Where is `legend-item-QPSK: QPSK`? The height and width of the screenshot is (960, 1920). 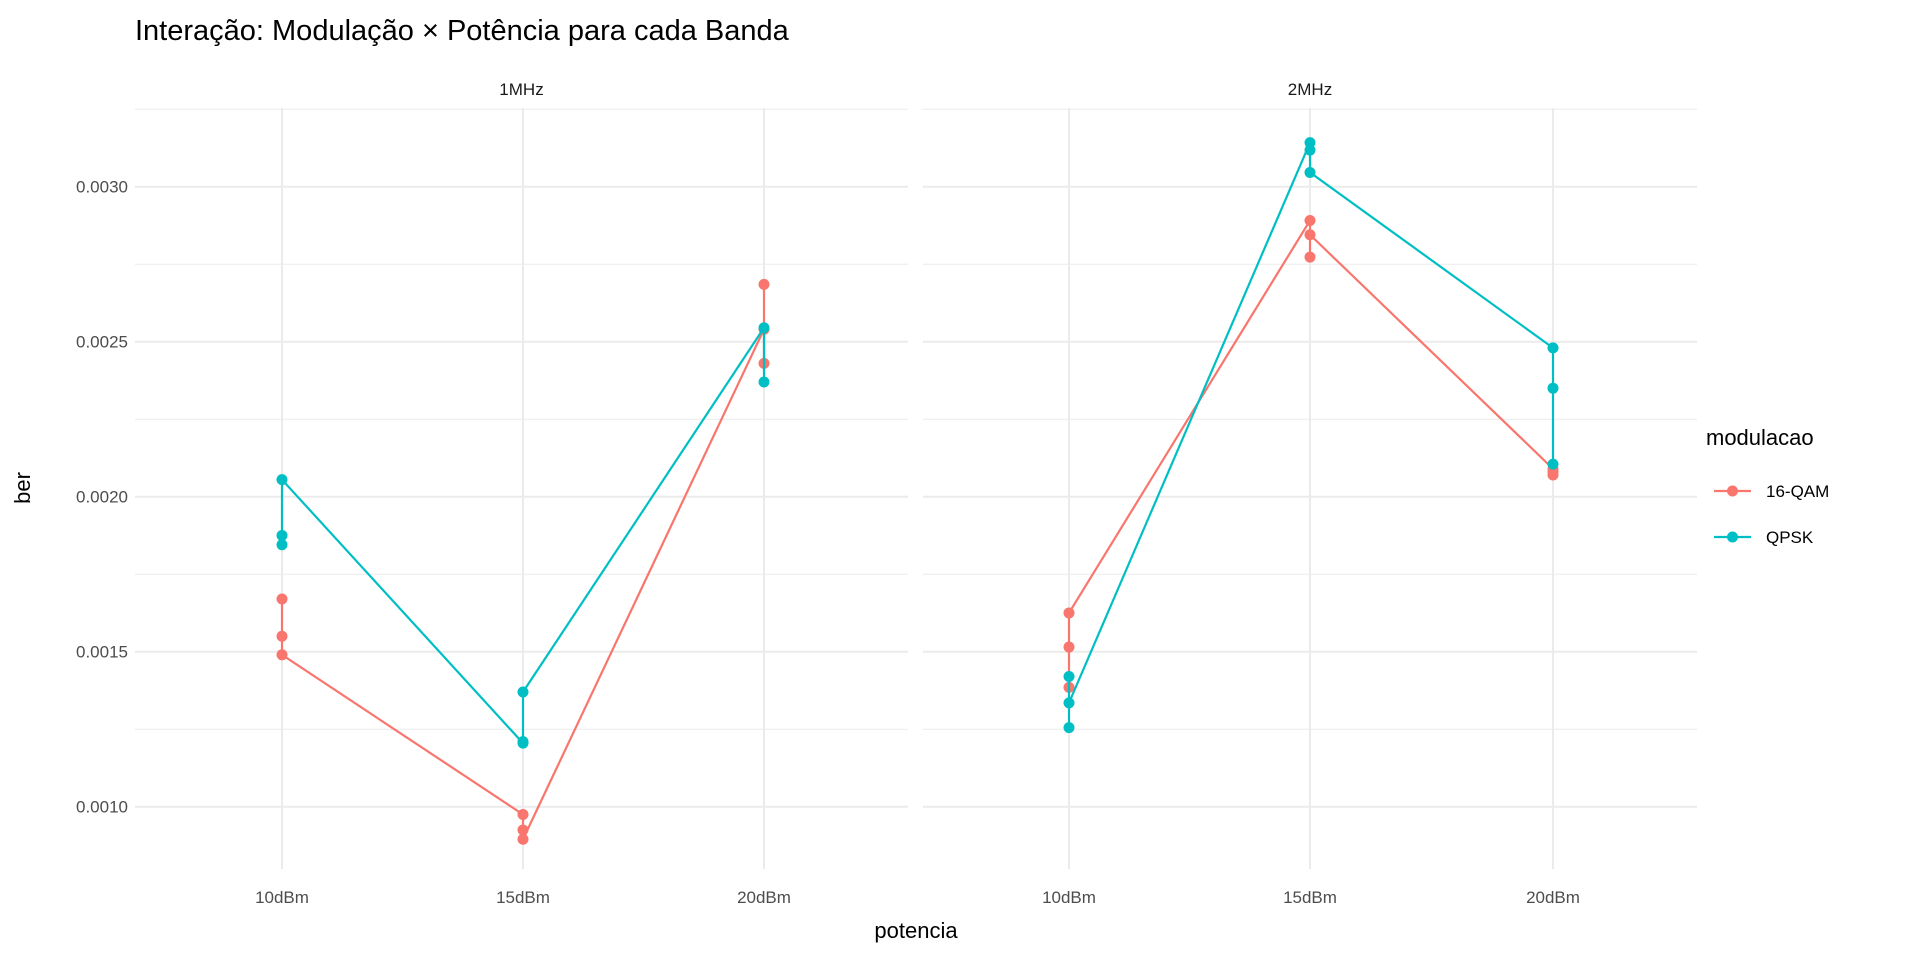 legend-item-QPSK: QPSK is located at coordinates (1764, 537).